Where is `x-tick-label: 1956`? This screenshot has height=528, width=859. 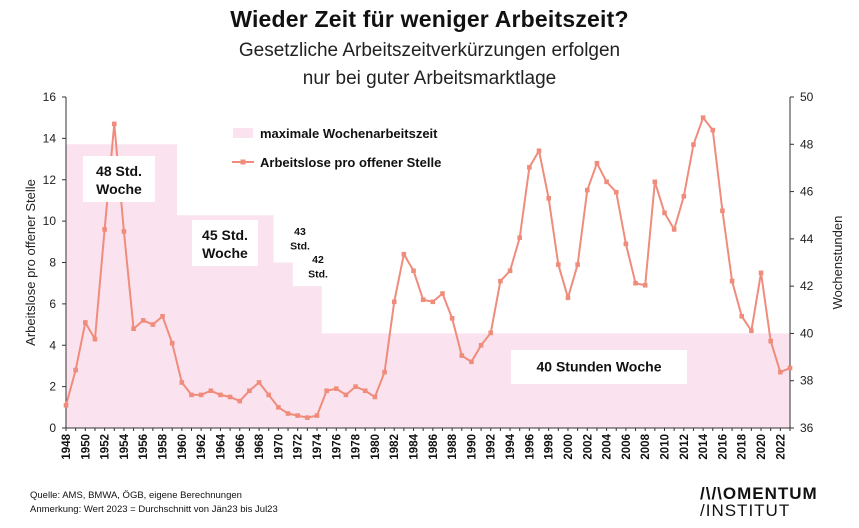 x-tick-label: 1956 is located at coordinates (144, 447).